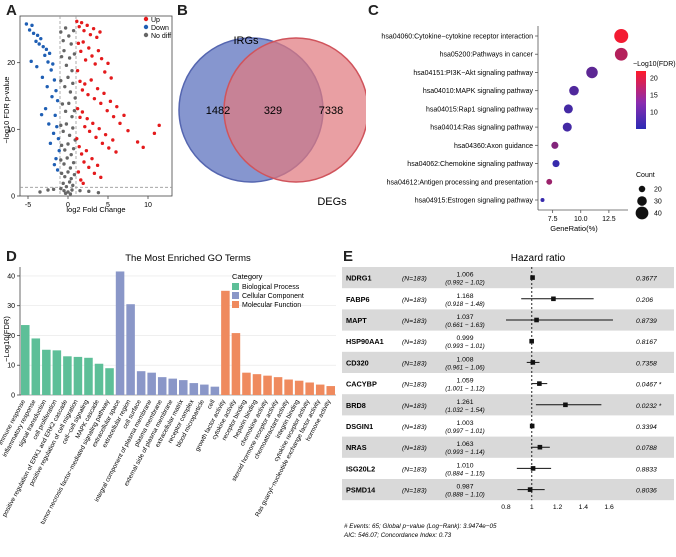 The image size is (676, 557). I want to click on forest-hr-value: 1.037, so click(464, 317).